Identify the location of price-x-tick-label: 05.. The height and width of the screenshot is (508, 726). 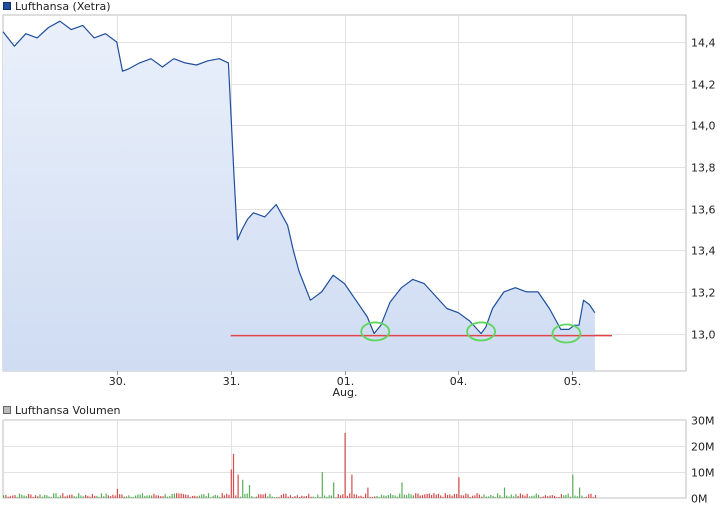
(573, 381).